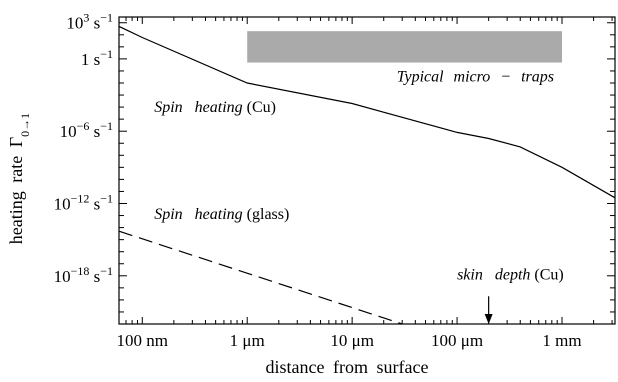  Describe the element at coordinates (457, 340) in the screenshot. I see `x-tick-label: 100 μm` at that location.